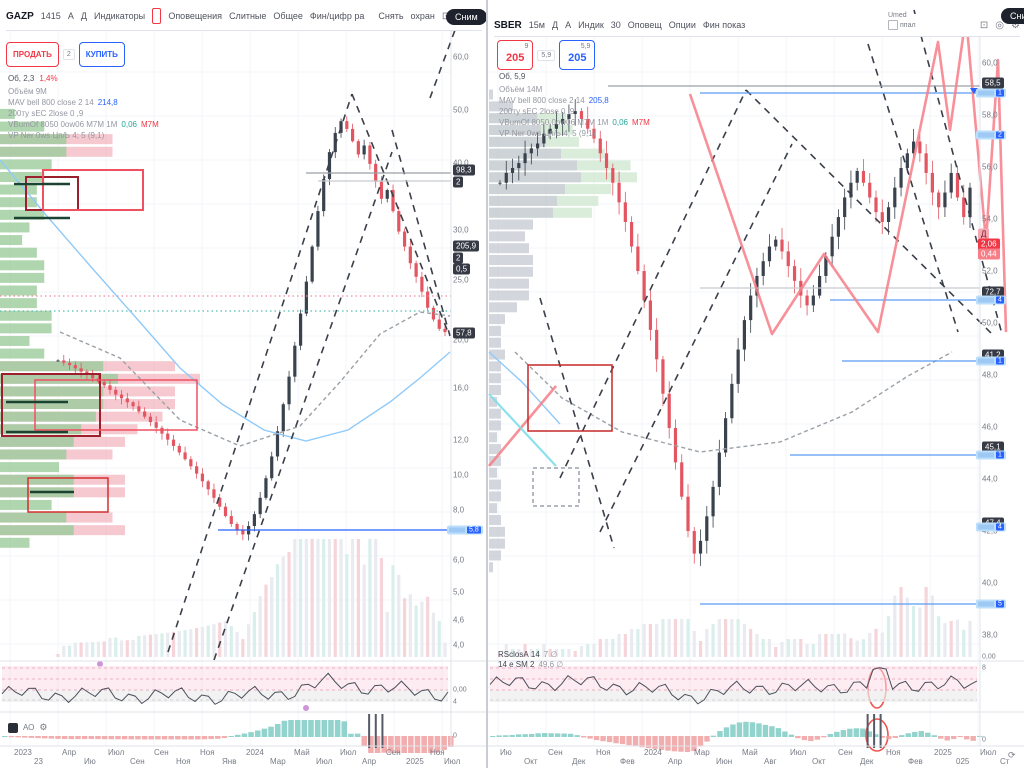  I want to click on panel-divider, so click(487, 384).